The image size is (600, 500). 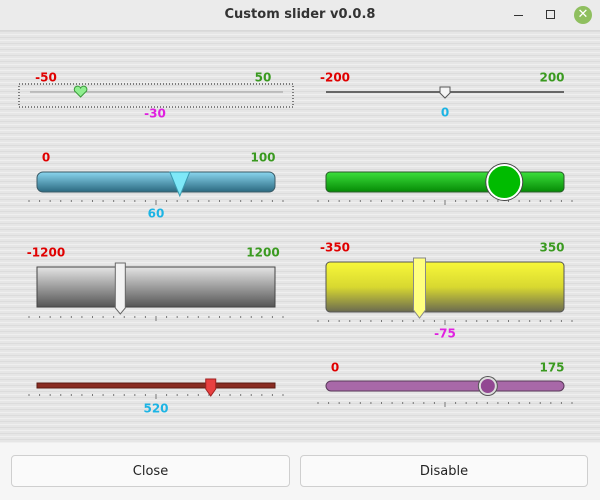 I want to click on min-label: -200, so click(x=335, y=78).